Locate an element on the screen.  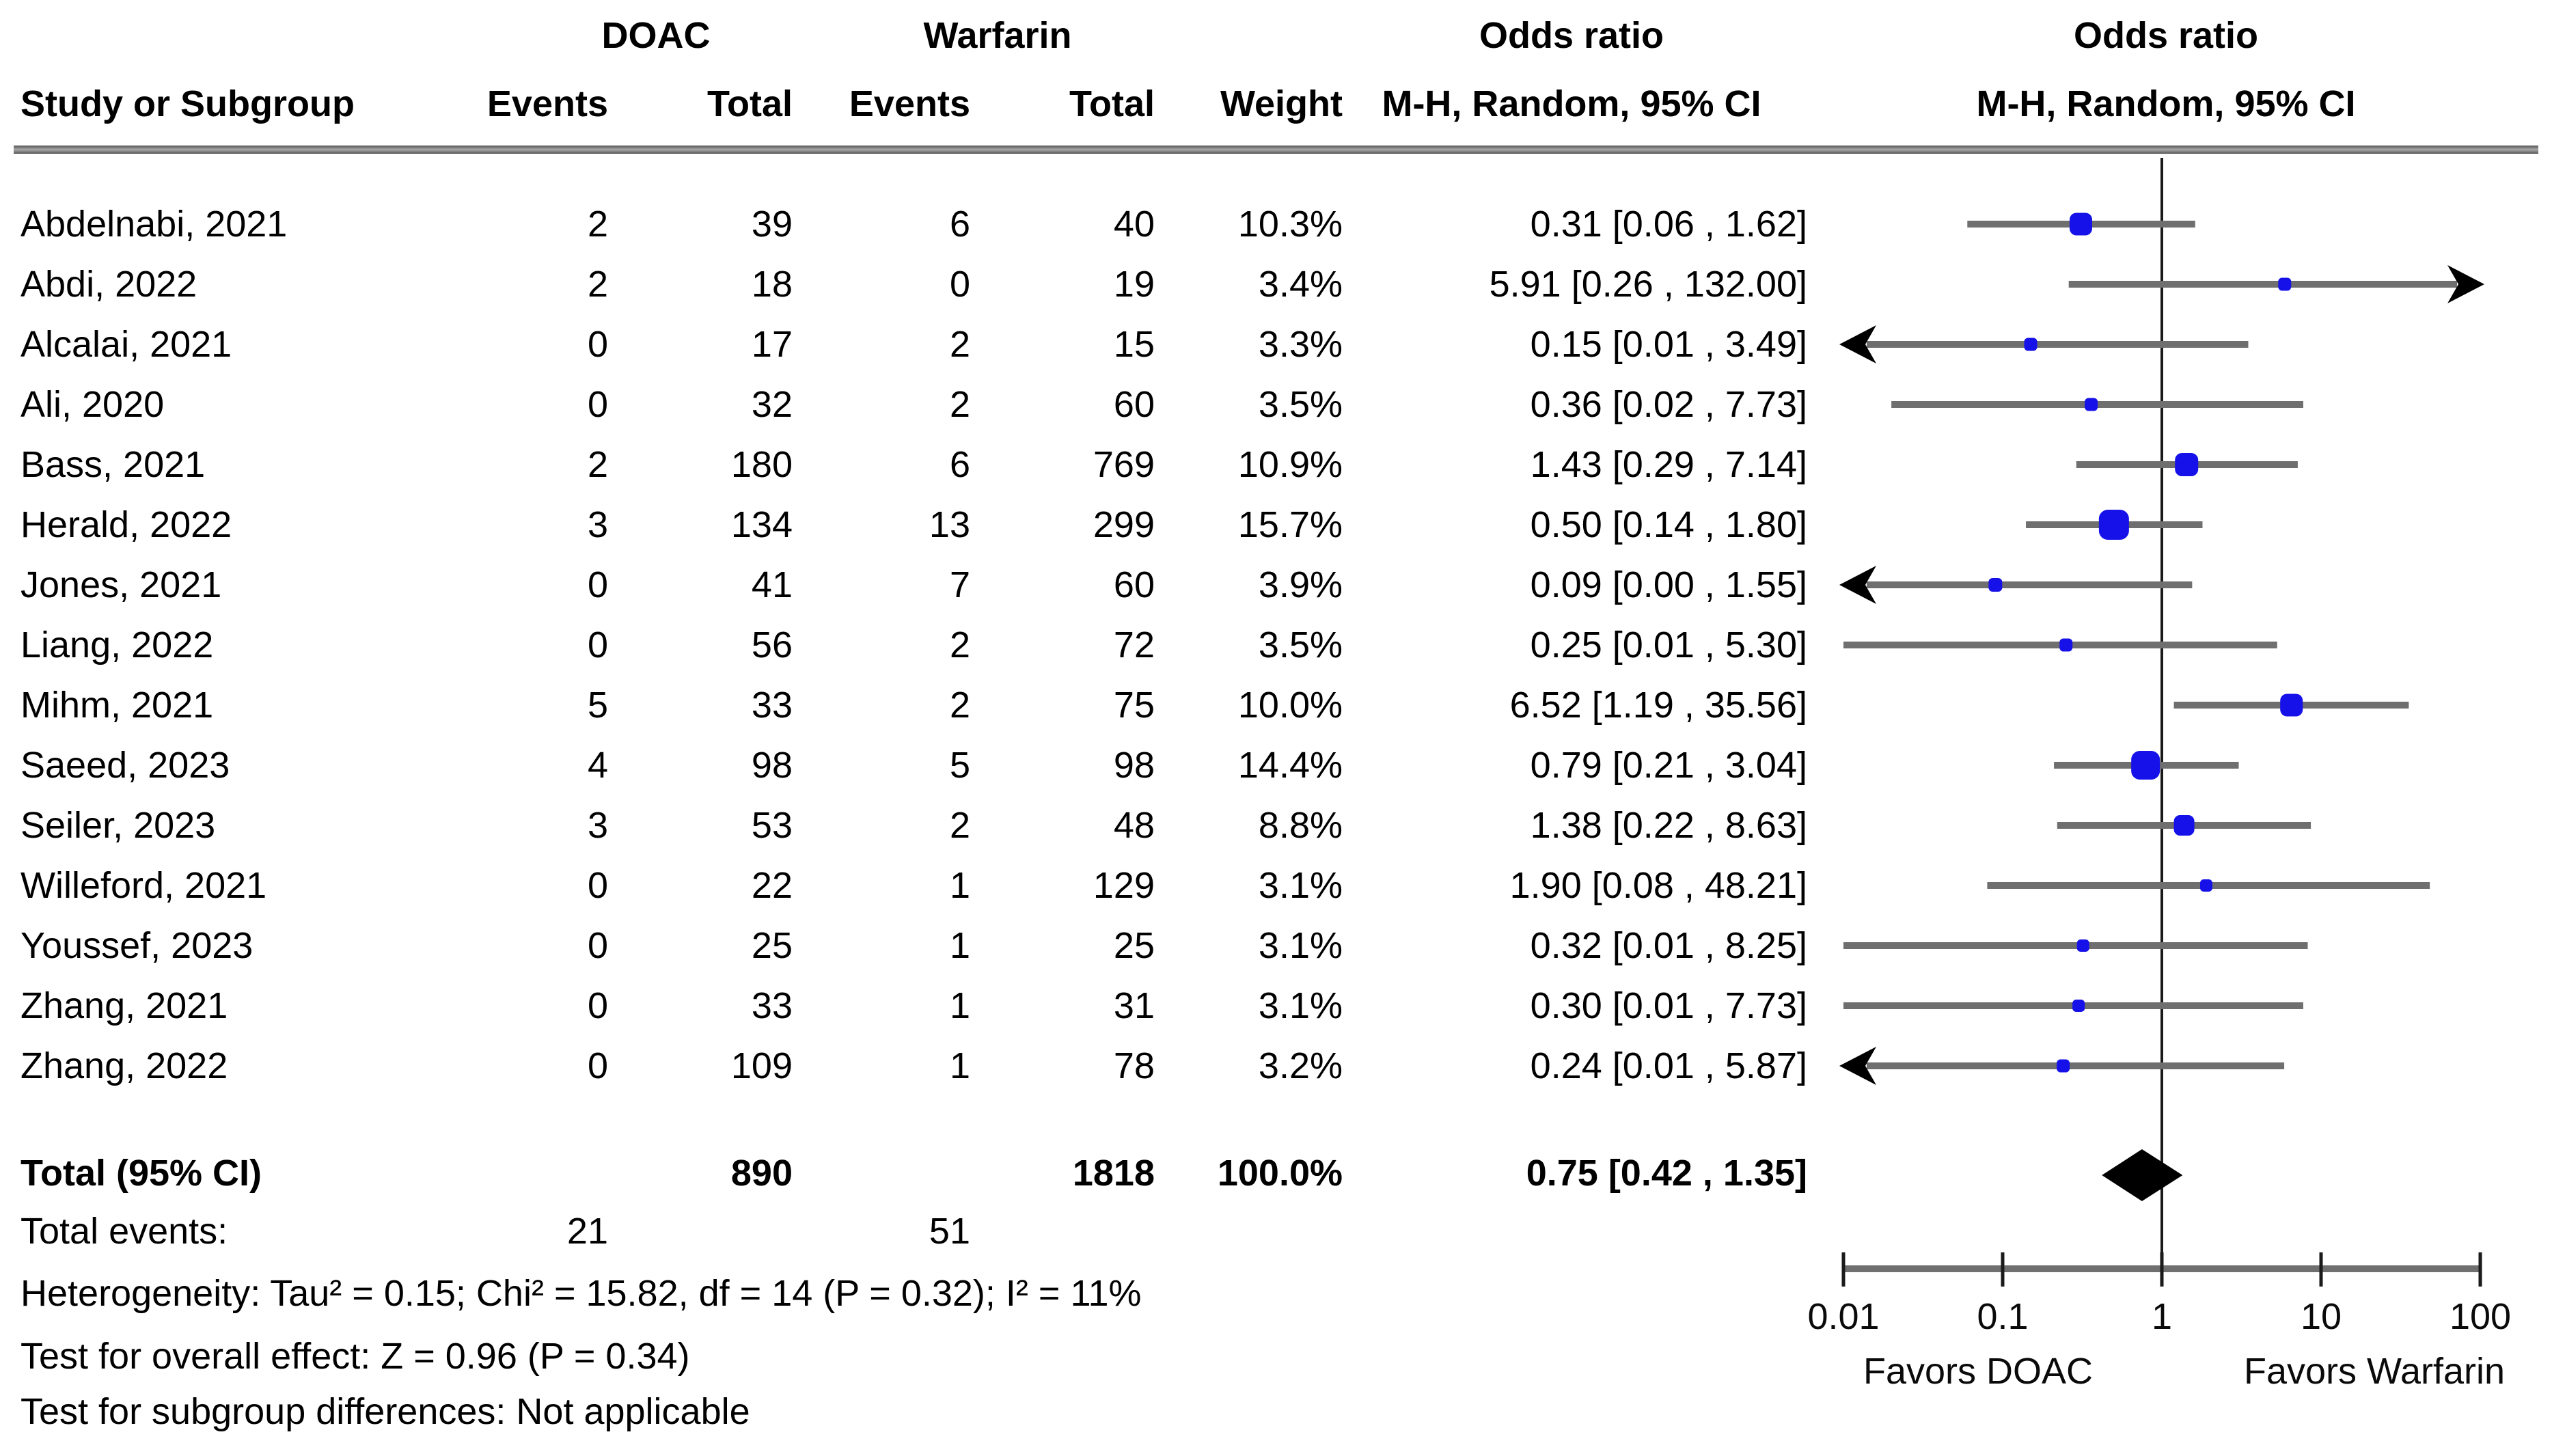
total-warfarin-total: 1818 is located at coordinates (1113, 1173).